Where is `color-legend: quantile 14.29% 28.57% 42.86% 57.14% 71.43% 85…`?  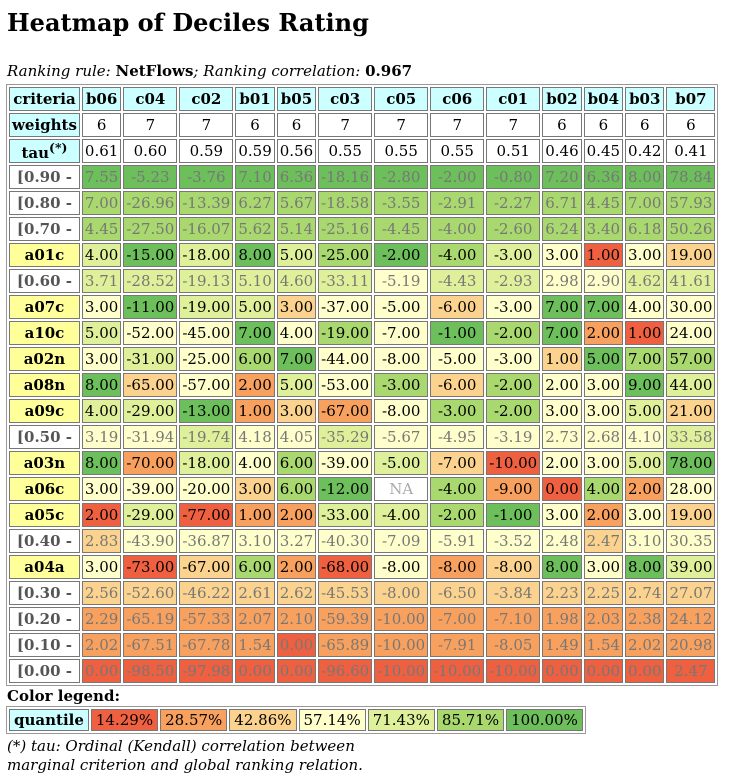
color-legend: quantile 14.29% 28.57% 42.86% 57.14% 71.43% 85… is located at coordinates (296, 720).